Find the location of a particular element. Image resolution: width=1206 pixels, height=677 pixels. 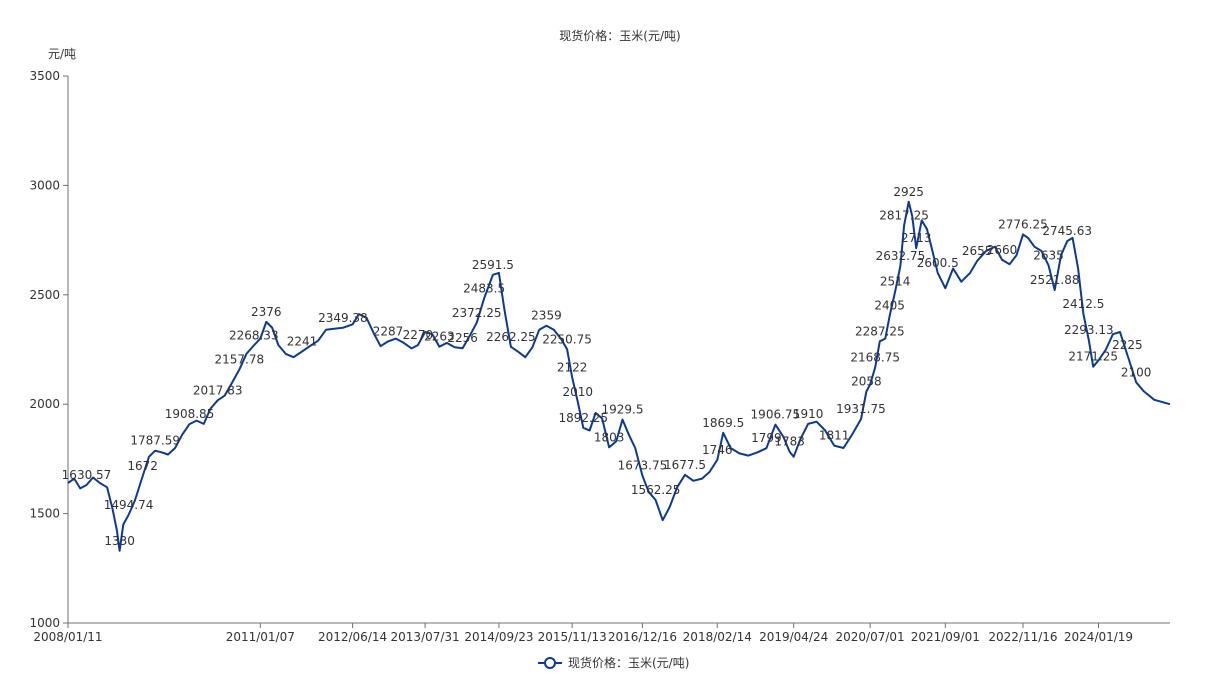

data-label: 2925 is located at coordinates (908, 192).